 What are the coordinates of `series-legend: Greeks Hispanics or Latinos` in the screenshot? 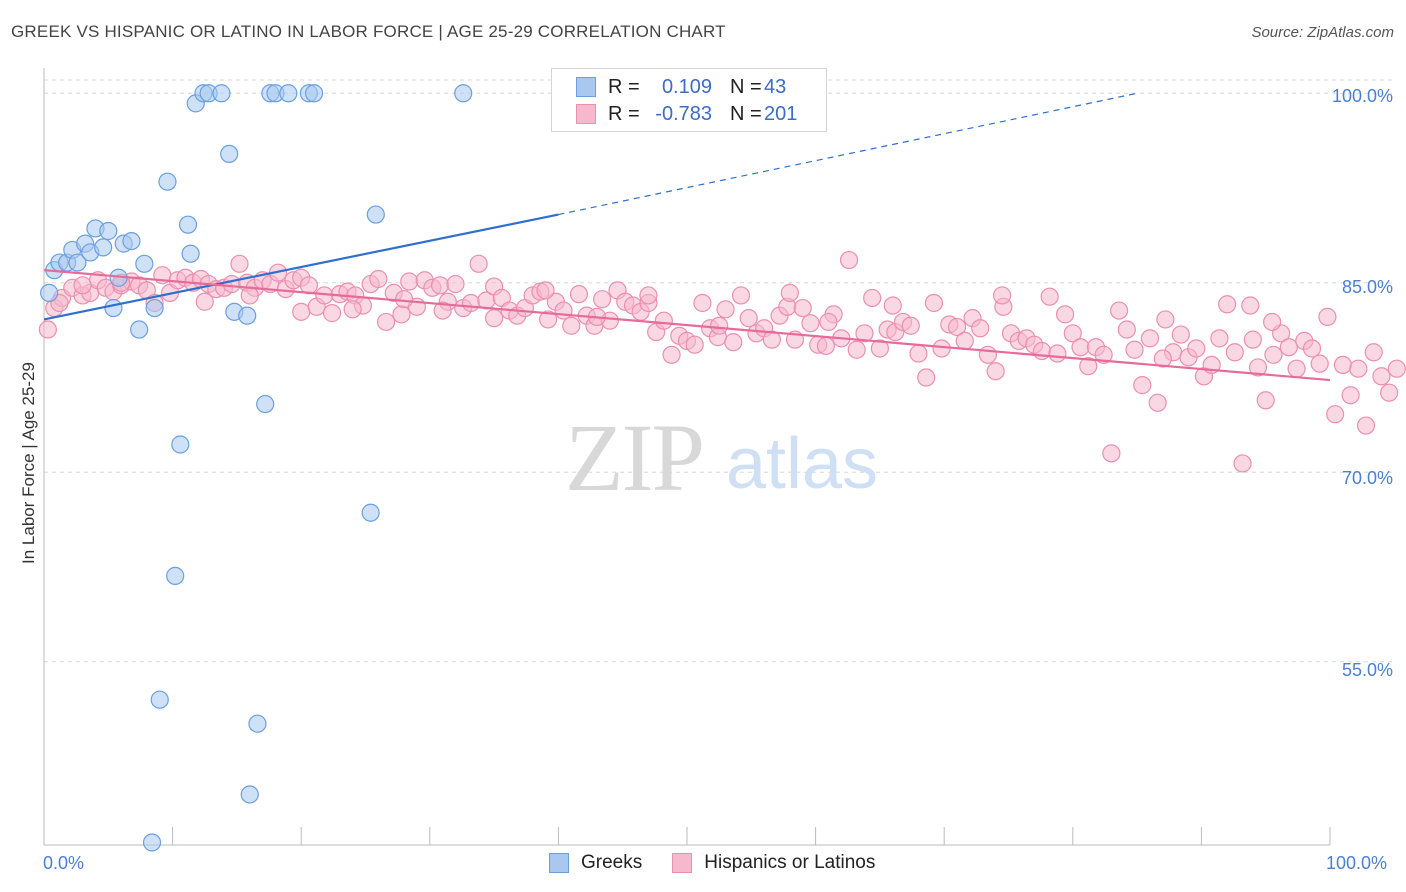 It's located at (727, 863).